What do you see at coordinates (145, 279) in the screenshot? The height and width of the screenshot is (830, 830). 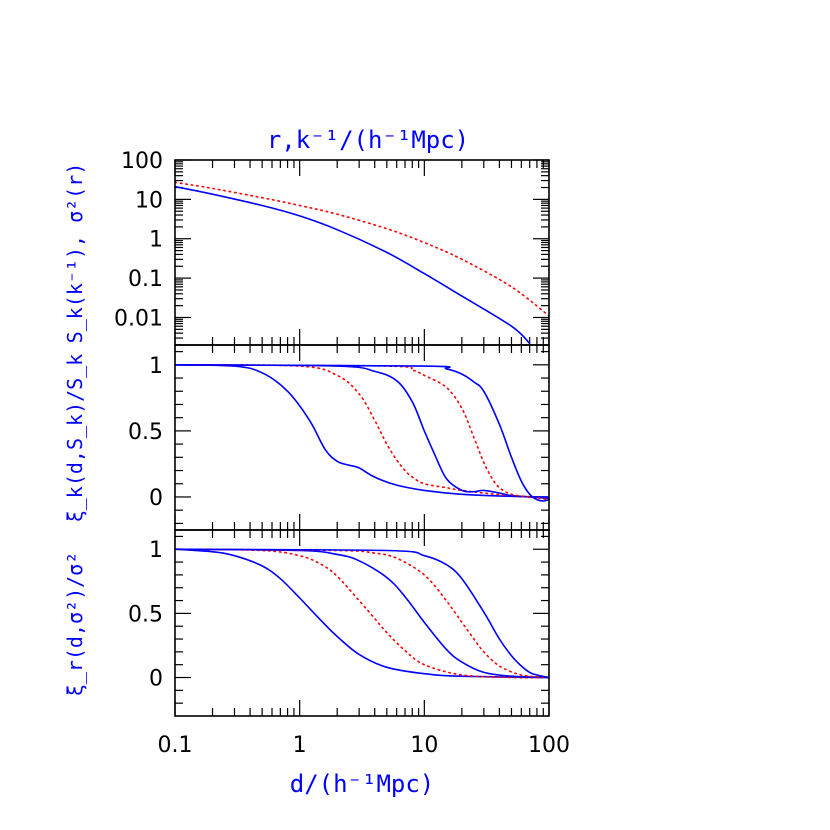 I see `y-tick-label: 0.1` at bounding box center [145, 279].